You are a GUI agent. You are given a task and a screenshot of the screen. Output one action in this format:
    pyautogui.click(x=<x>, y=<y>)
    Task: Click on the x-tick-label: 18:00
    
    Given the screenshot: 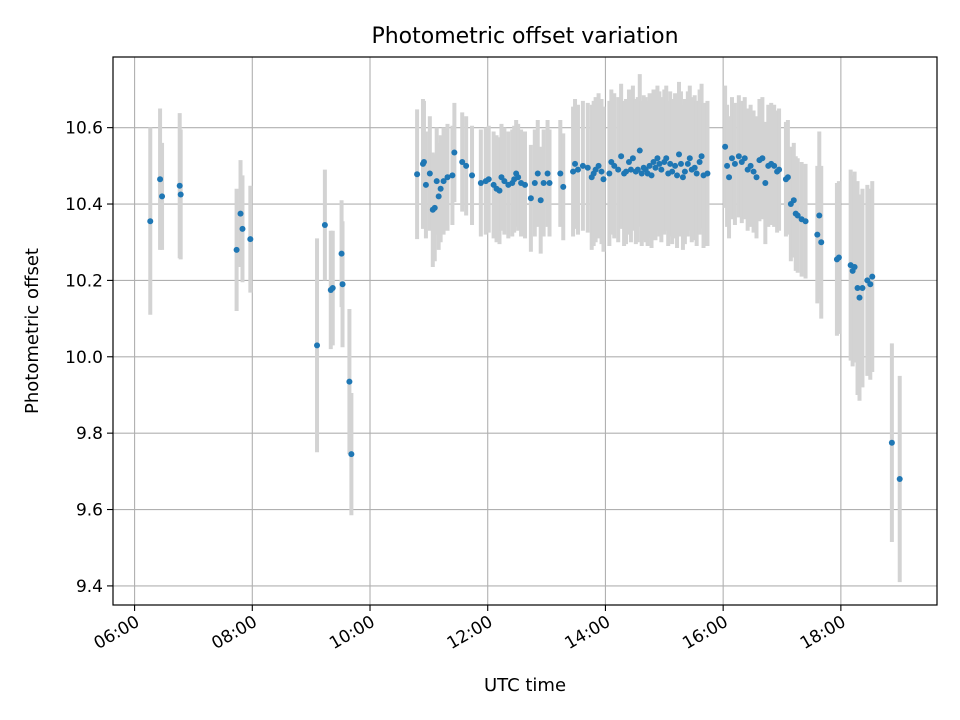 What is the action you would take?
    pyautogui.click(x=823, y=633)
    